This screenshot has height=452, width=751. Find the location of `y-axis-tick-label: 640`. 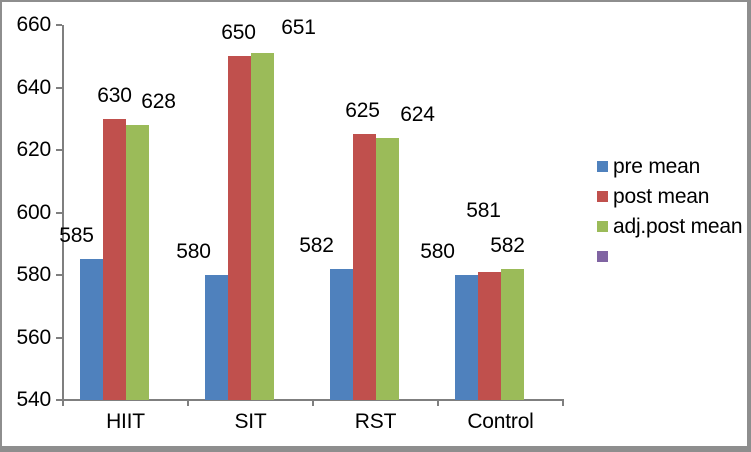

y-axis-tick-label: 640 is located at coordinates (34, 87).